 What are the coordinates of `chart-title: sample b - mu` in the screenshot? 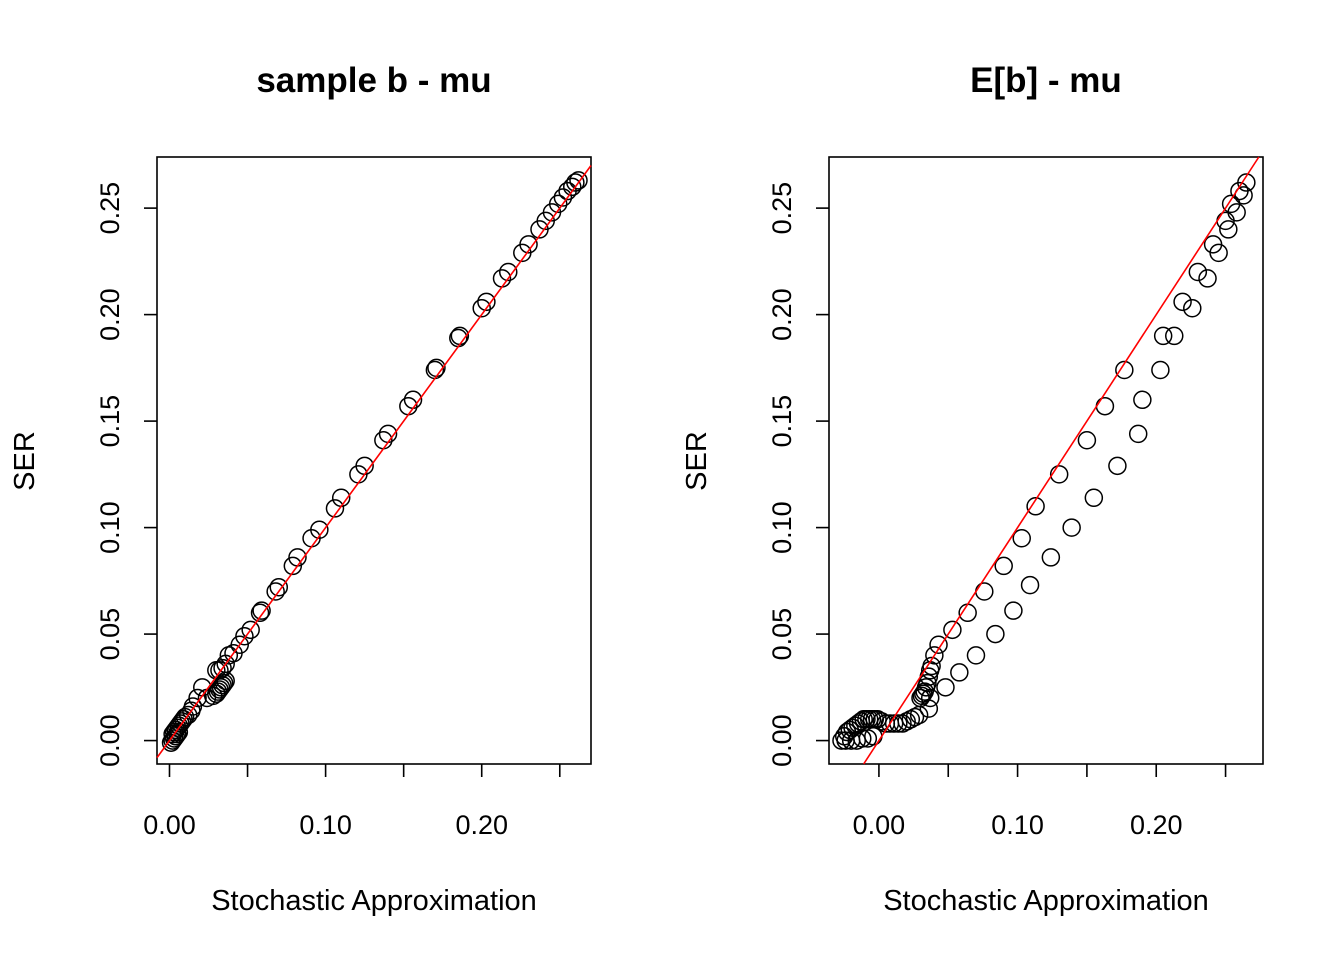 It's located at (373, 80).